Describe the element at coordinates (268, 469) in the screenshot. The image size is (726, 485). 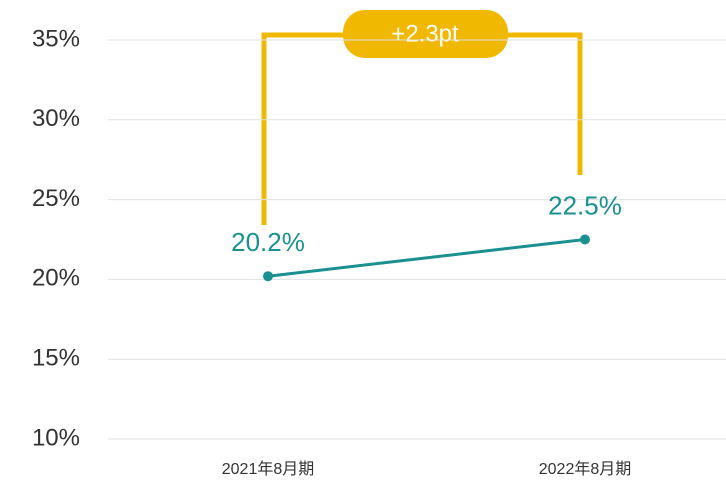
I see `x-tick-label: 2021年8月期` at that location.